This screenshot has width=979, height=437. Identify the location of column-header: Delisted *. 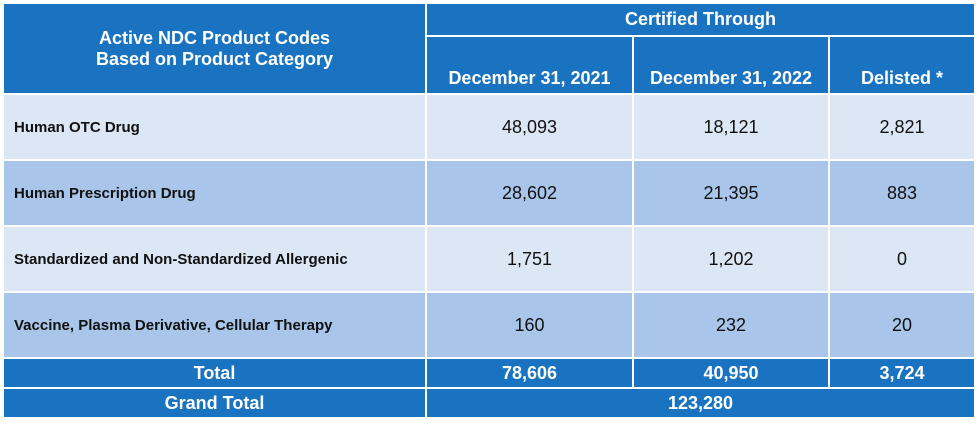
(902, 65).